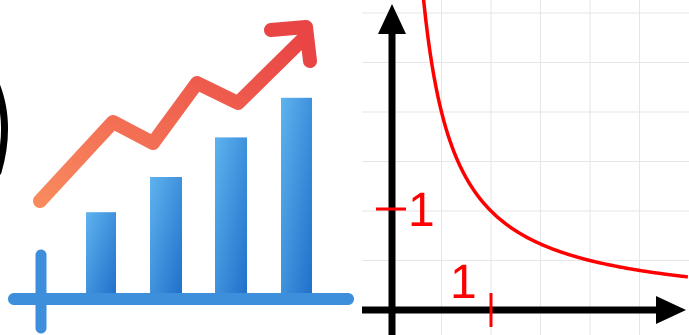 This screenshot has height=335, width=689. What do you see at coordinates (671, 310) in the screenshot?
I see `x-axis-arrowhead` at bounding box center [671, 310].